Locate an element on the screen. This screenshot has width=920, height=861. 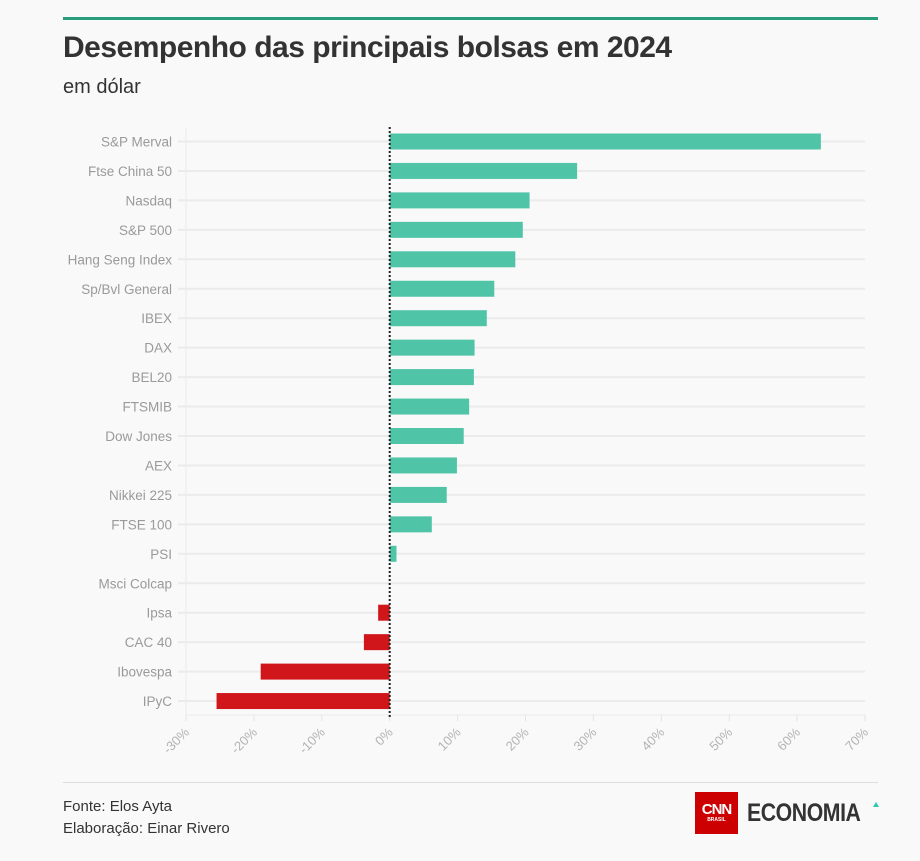
bar-s-p-merval is located at coordinates (605, 141).